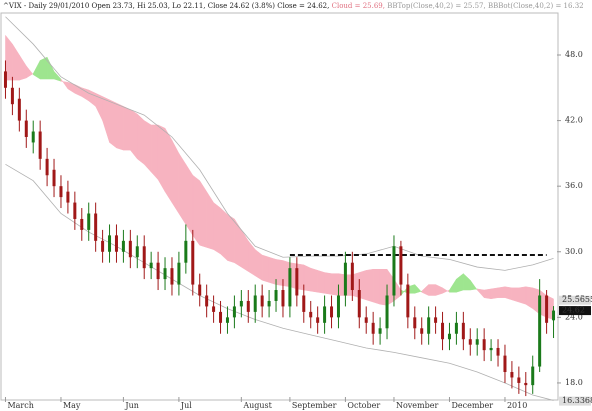  Describe the element at coordinates (577, 299) in the screenshot. I see `price-label: 25.5655` at that location.